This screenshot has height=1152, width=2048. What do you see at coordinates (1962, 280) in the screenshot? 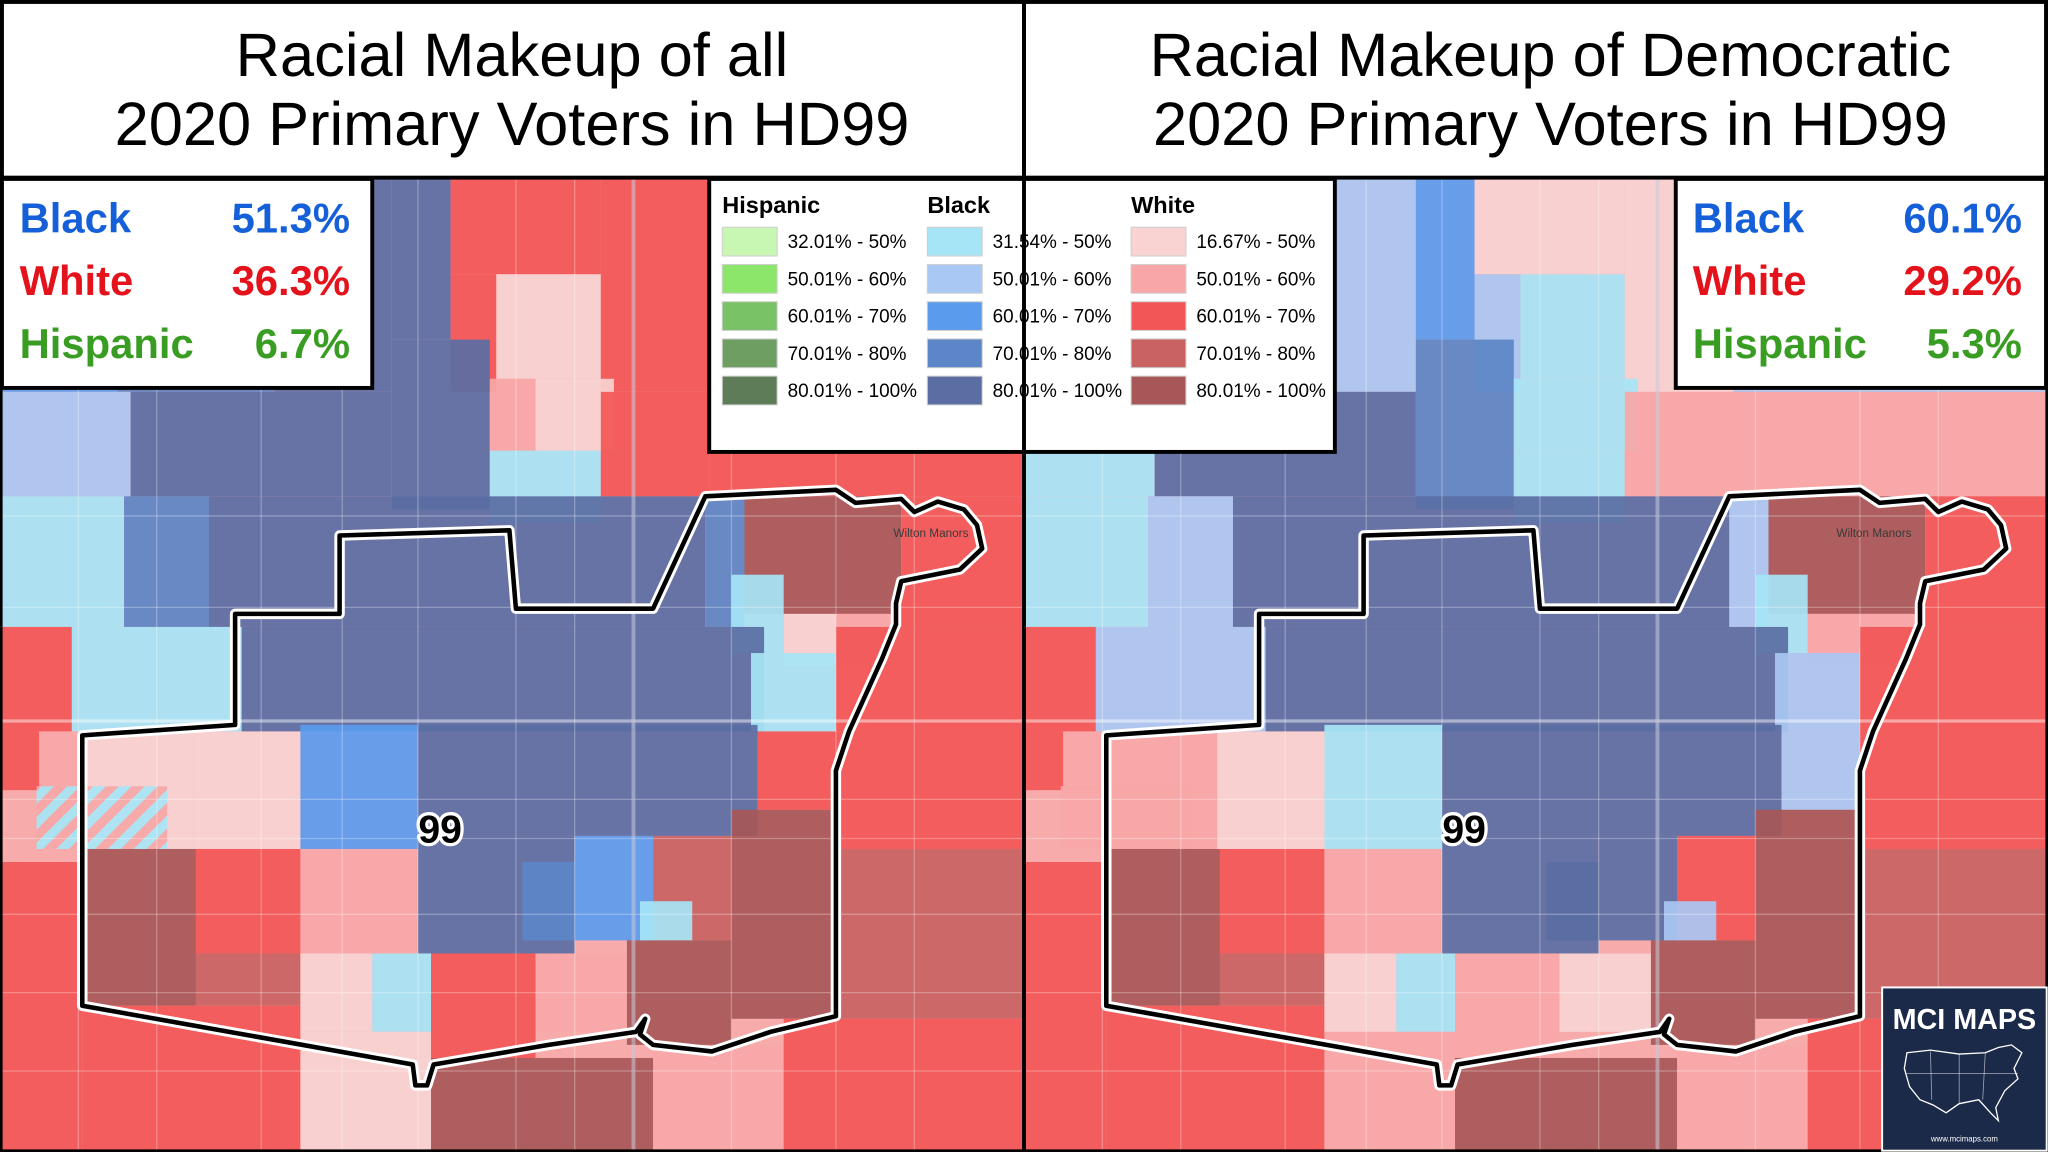
I see `stat-value-white: 29.2%` at bounding box center [1962, 280].